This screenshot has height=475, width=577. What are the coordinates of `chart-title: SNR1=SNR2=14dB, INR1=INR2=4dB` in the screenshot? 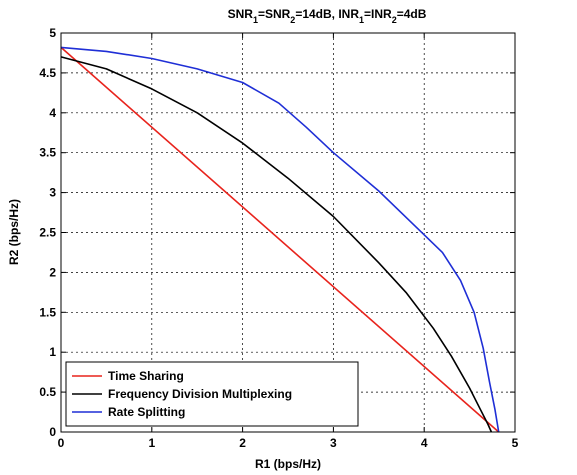 It's located at (327, 16).